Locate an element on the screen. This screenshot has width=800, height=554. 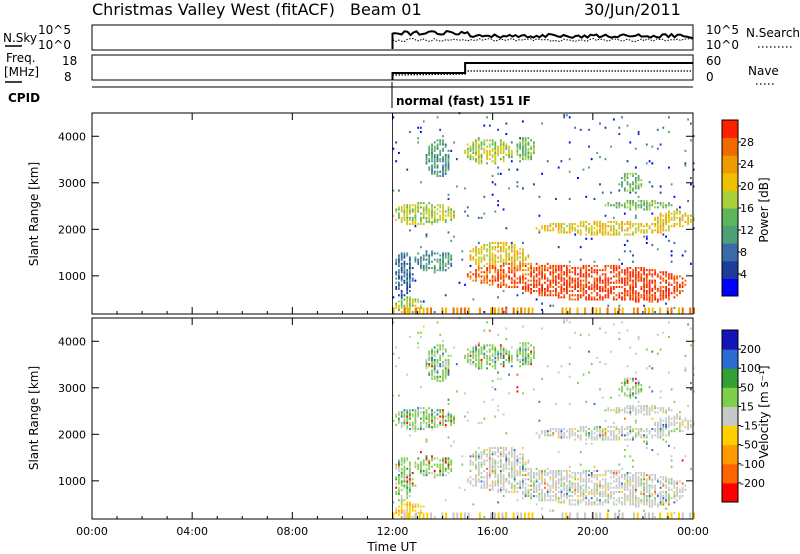
nsky-tick-bottom: 10^0 is located at coordinates (54, 45).